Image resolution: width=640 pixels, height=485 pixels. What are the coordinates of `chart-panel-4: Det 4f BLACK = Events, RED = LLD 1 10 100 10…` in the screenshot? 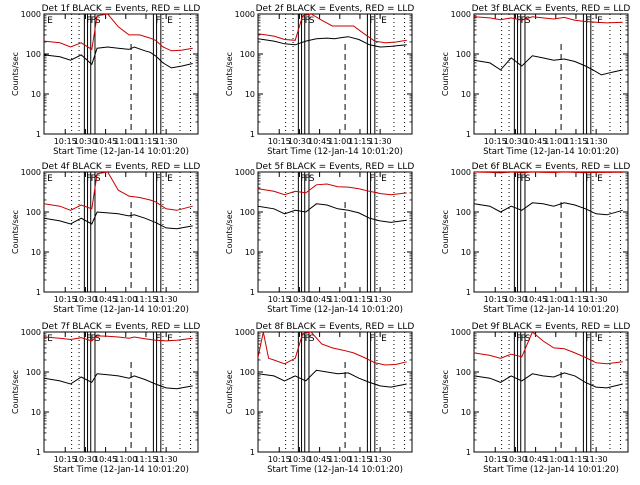 It's located at (105, 238).